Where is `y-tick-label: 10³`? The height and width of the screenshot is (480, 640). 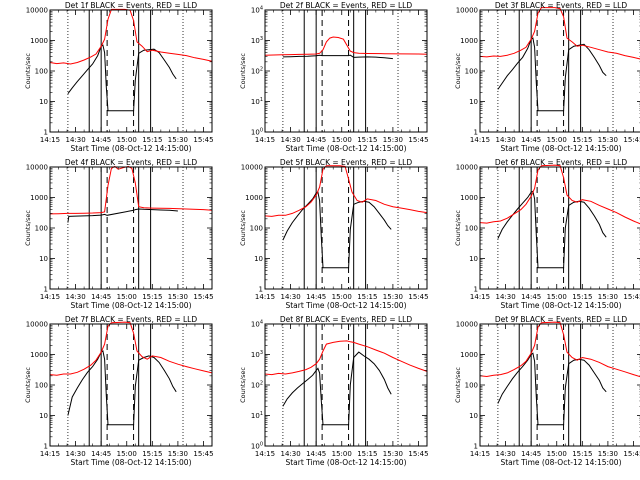 y-tick-label: 10³ is located at coordinates (257, 354).